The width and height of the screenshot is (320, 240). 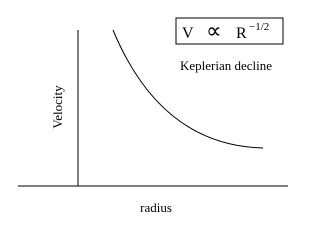 What do you see at coordinates (214, 30) in the screenshot?
I see `formula-relation: ∝` at bounding box center [214, 30].